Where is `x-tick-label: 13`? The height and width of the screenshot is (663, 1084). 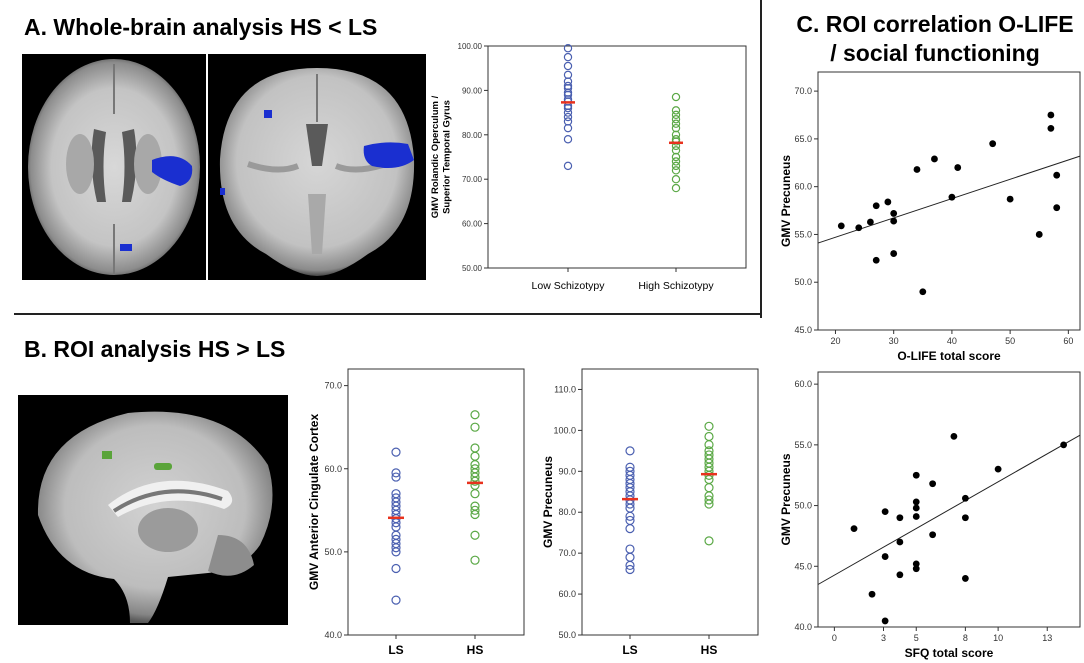 x-tick-label: 13 is located at coordinates (1047, 638).